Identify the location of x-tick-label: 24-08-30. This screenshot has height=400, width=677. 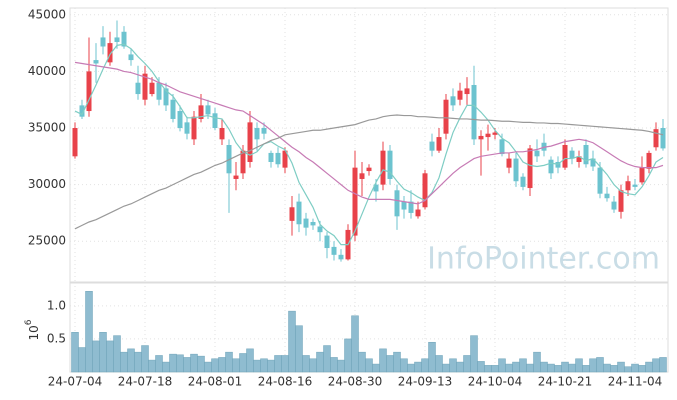
(355, 382).